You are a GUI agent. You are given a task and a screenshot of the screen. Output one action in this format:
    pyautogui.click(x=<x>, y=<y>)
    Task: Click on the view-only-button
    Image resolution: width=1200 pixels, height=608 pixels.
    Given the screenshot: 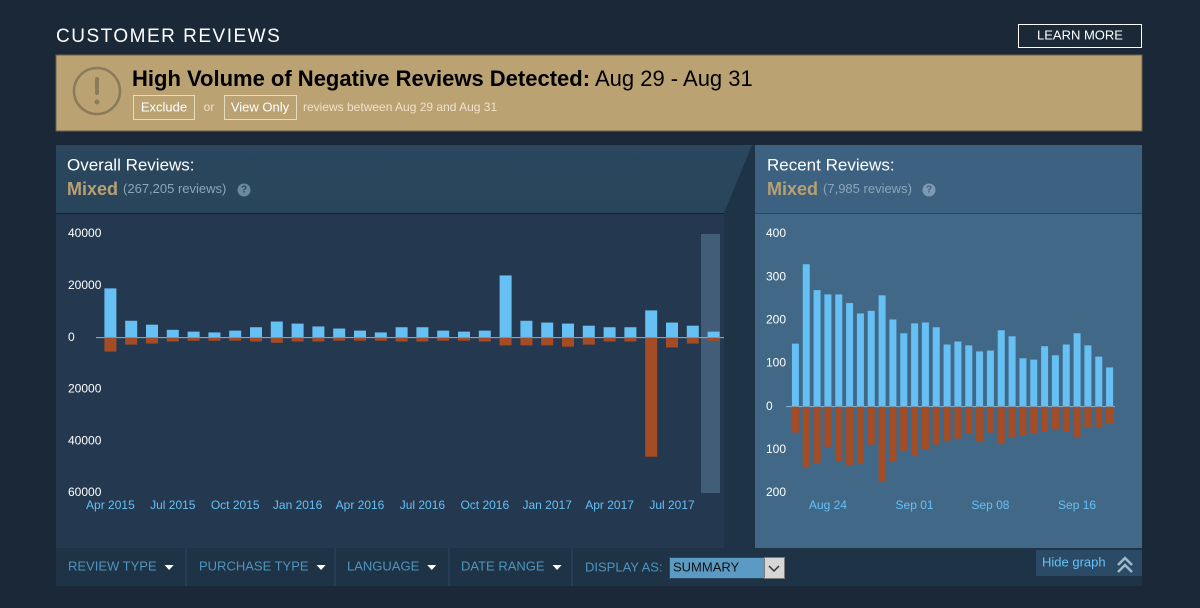 What is the action you would take?
    pyautogui.click(x=260, y=107)
    